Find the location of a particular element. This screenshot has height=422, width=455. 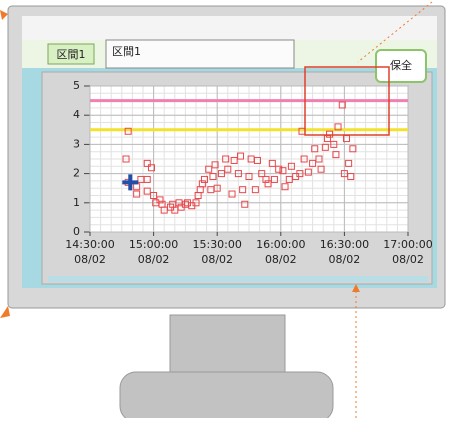

y-tick-label: 1 is located at coordinates (76, 202).